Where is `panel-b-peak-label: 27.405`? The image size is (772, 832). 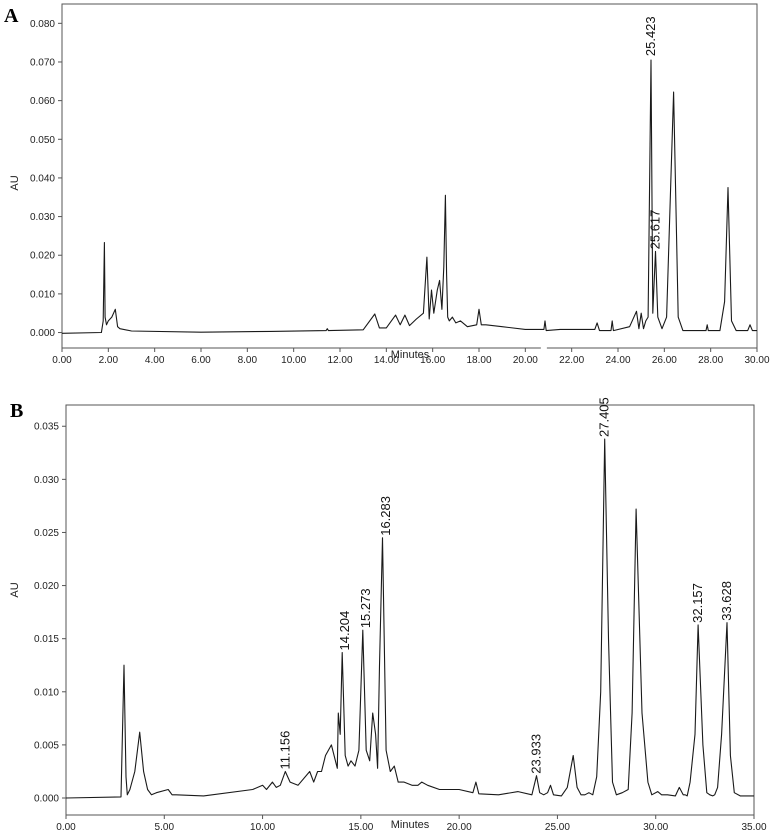 panel-b-peak-label: 27.405 is located at coordinates (604, 417).